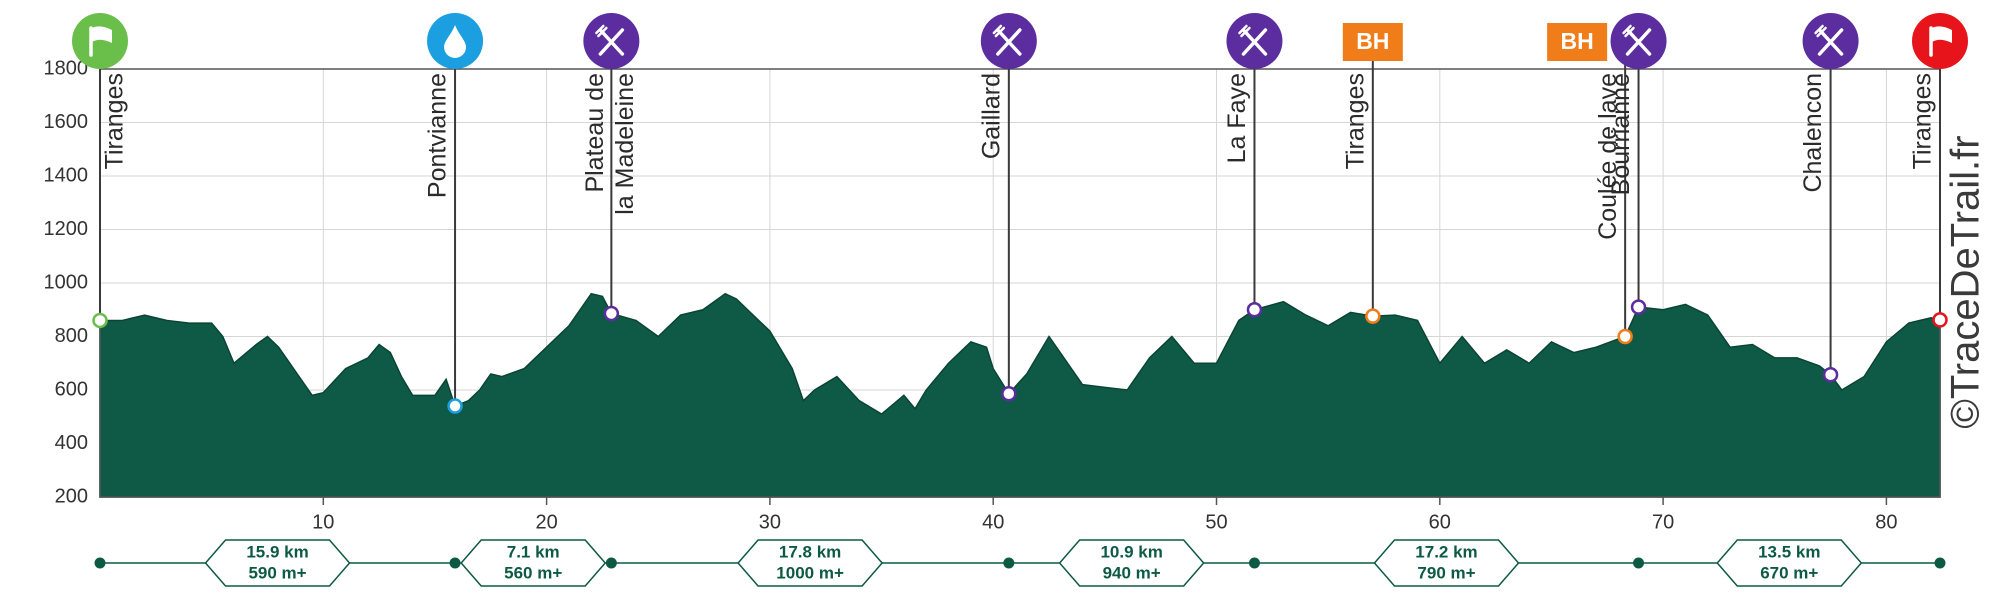 Image resolution: width=2000 pixels, height=600 pixels. Describe the element at coordinates (1829, 198) in the screenshot. I see `waypoint: Chalencon` at that location.